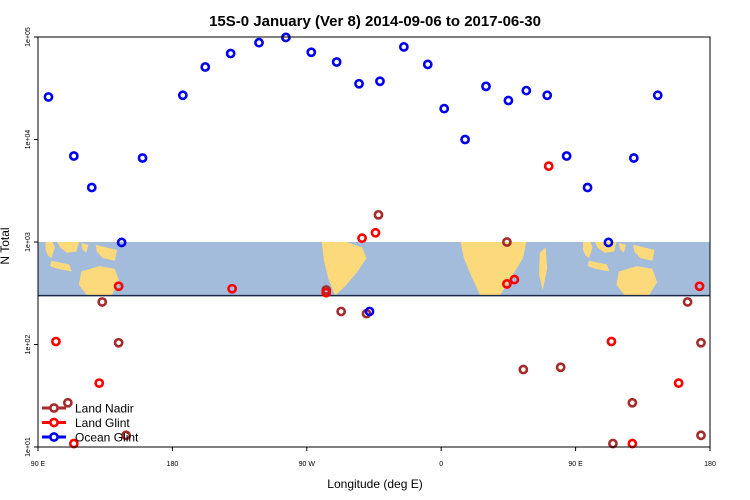  What do you see at coordinates (107, 438) in the screenshot?
I see `legend-label: Ocean Glint` at bounding box center [107, 438].